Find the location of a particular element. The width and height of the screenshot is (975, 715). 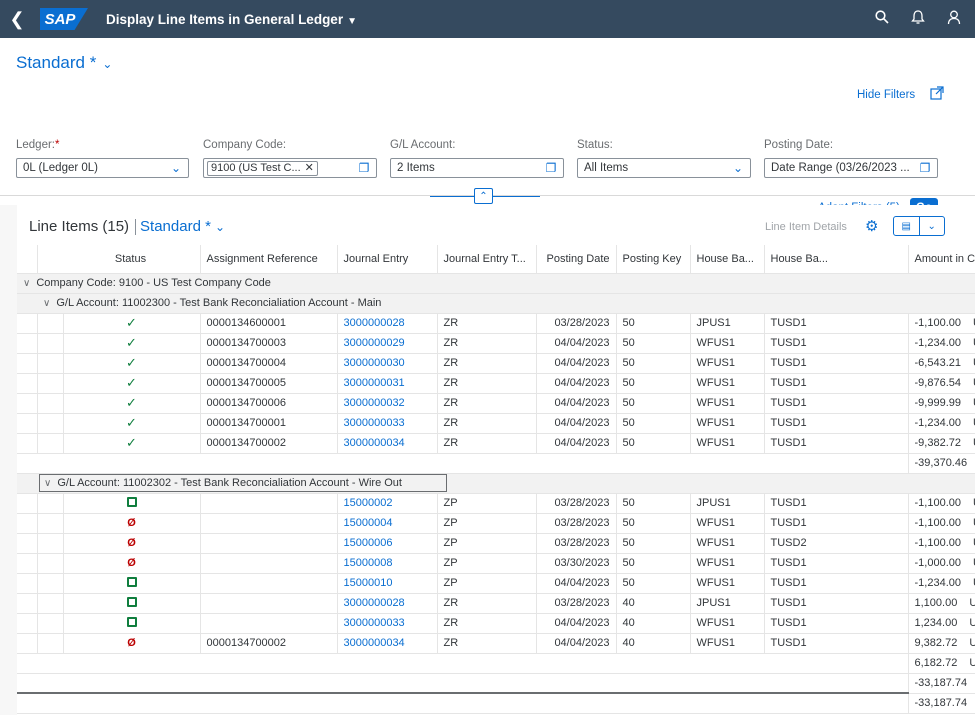

journal-entry-cell: 3000000030 is located at coordinates (387, 363).